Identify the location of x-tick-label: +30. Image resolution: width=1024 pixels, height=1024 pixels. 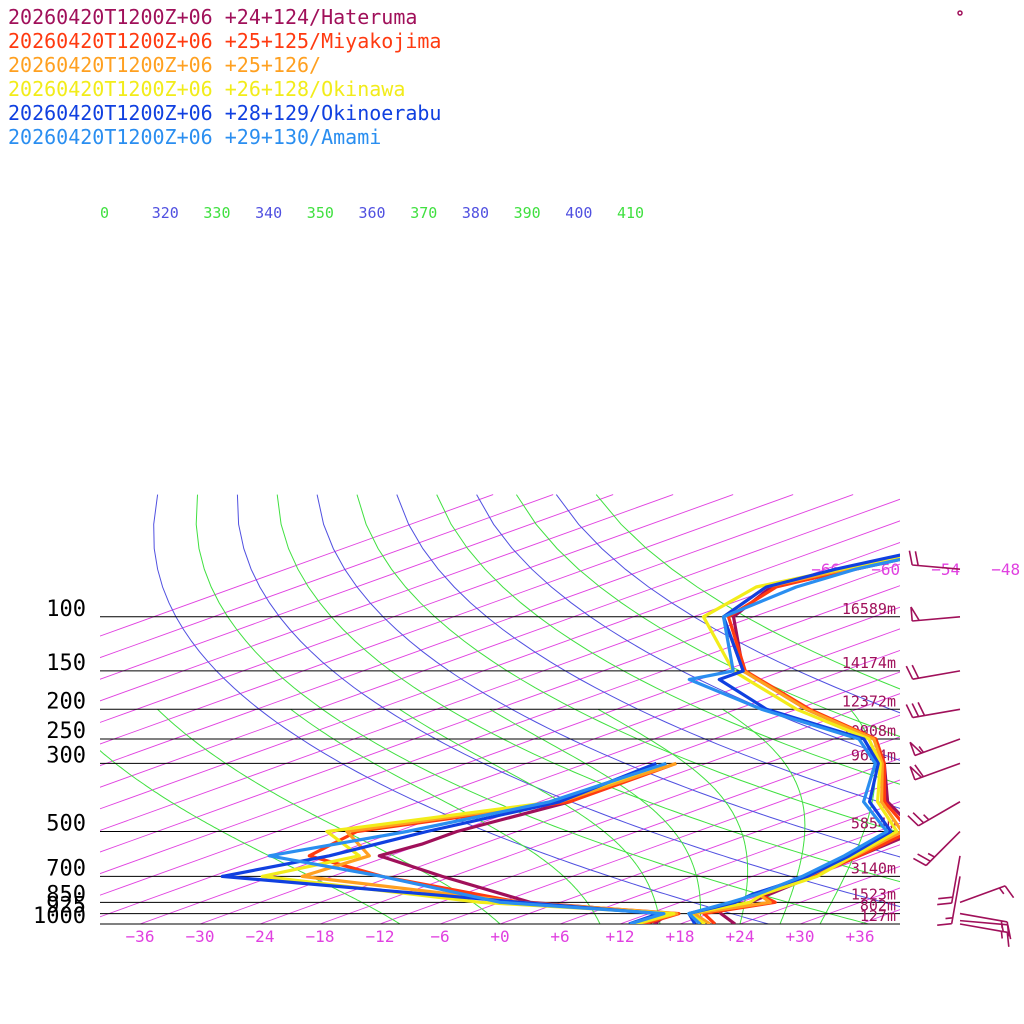
(800, 936).